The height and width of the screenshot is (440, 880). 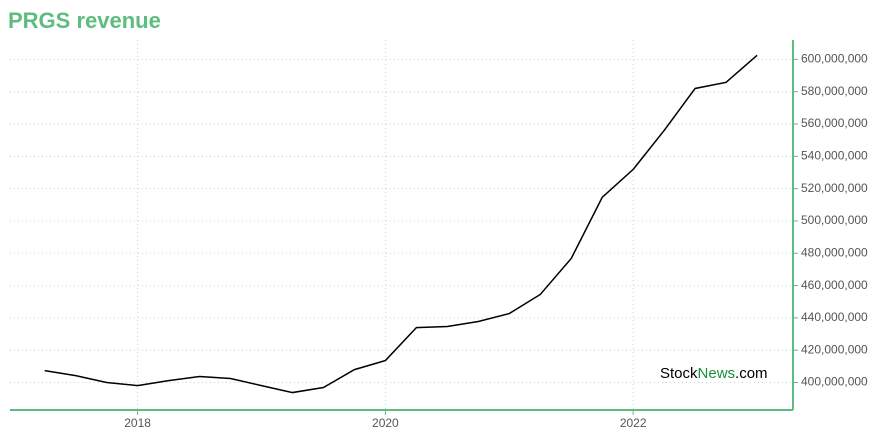 I want to click on watermark: StockNews.com, so click(x=714, y=373).